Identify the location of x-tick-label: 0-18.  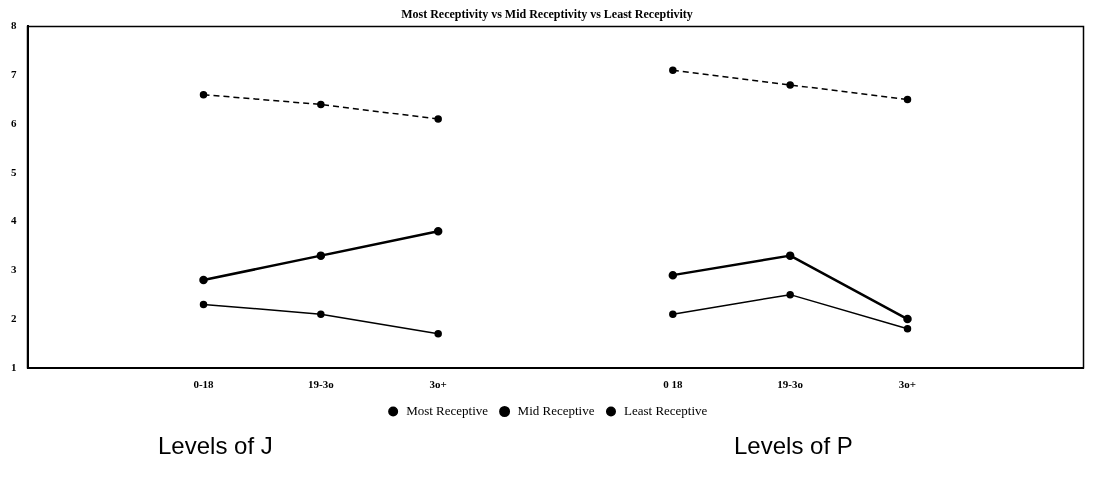
(204, 384).